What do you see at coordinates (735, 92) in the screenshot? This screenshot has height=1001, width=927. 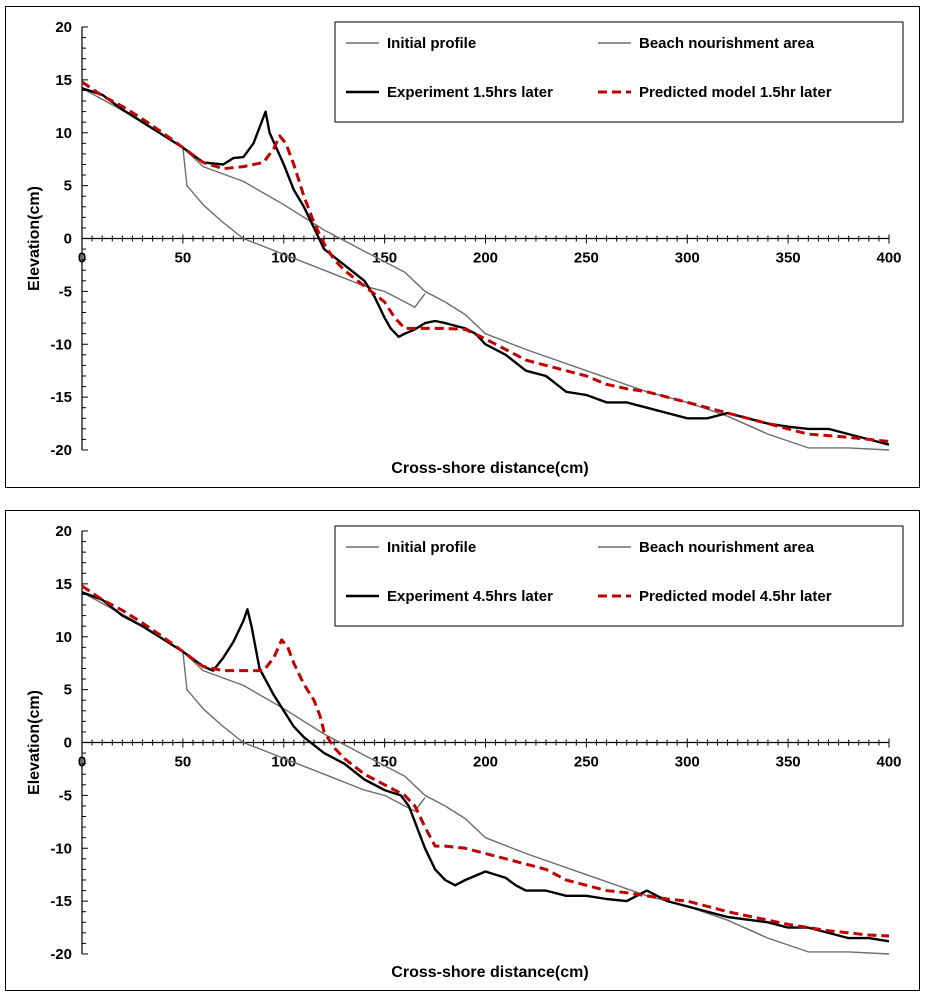 I see `legend-label: Predicted model 1.5hr later` at bounding box center [735, 92].